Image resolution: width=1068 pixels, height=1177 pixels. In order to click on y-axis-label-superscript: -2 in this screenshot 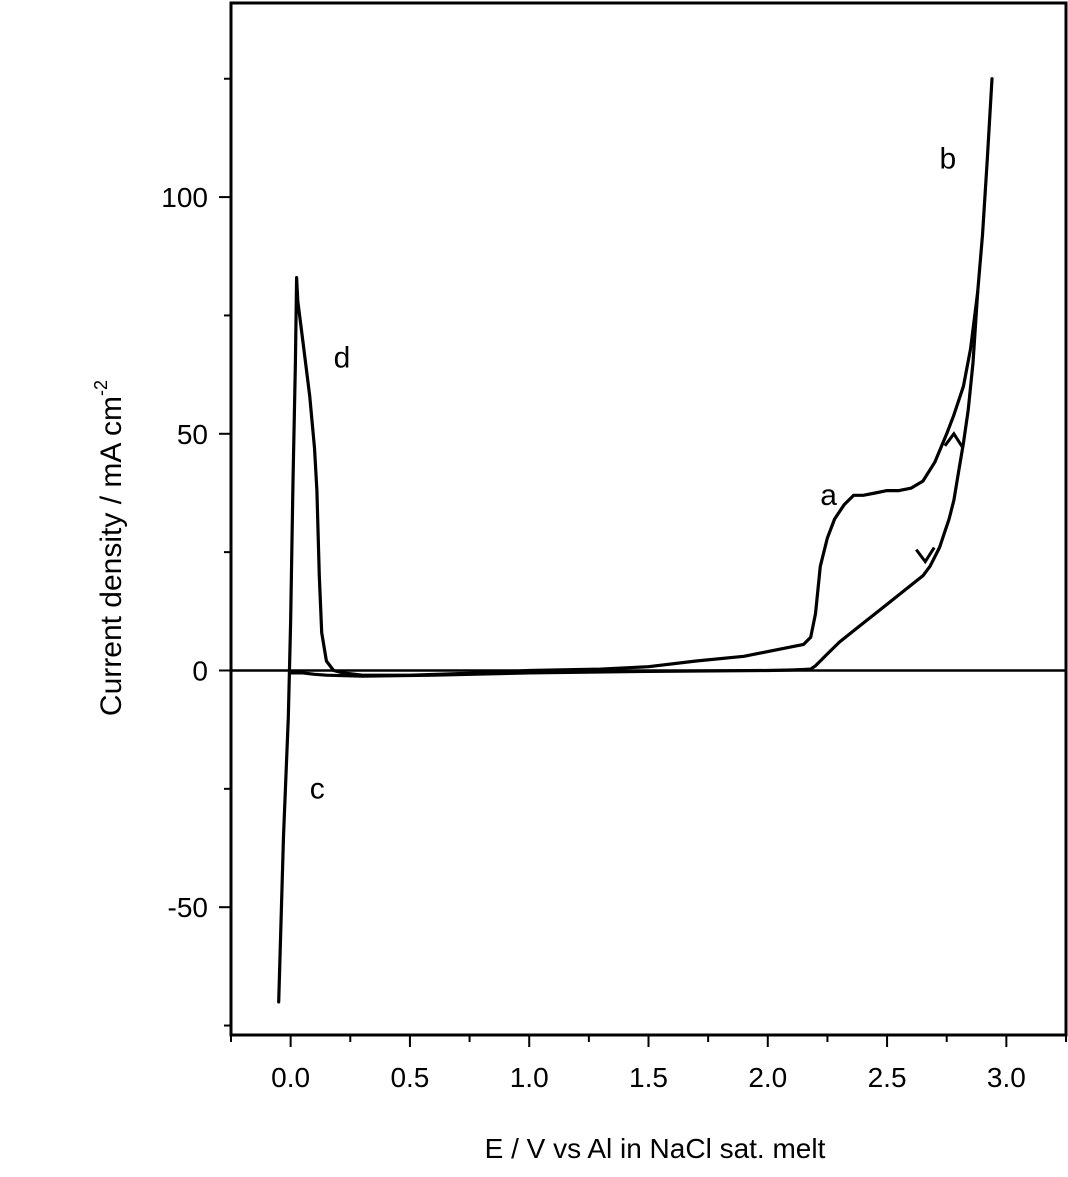, I will do `click(101, 388)`.